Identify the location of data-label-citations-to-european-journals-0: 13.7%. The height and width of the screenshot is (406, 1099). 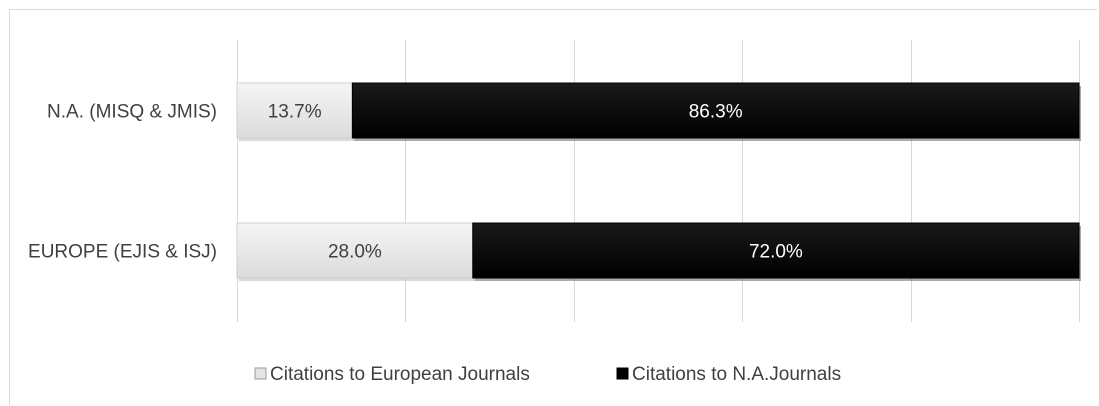
(295, 112).